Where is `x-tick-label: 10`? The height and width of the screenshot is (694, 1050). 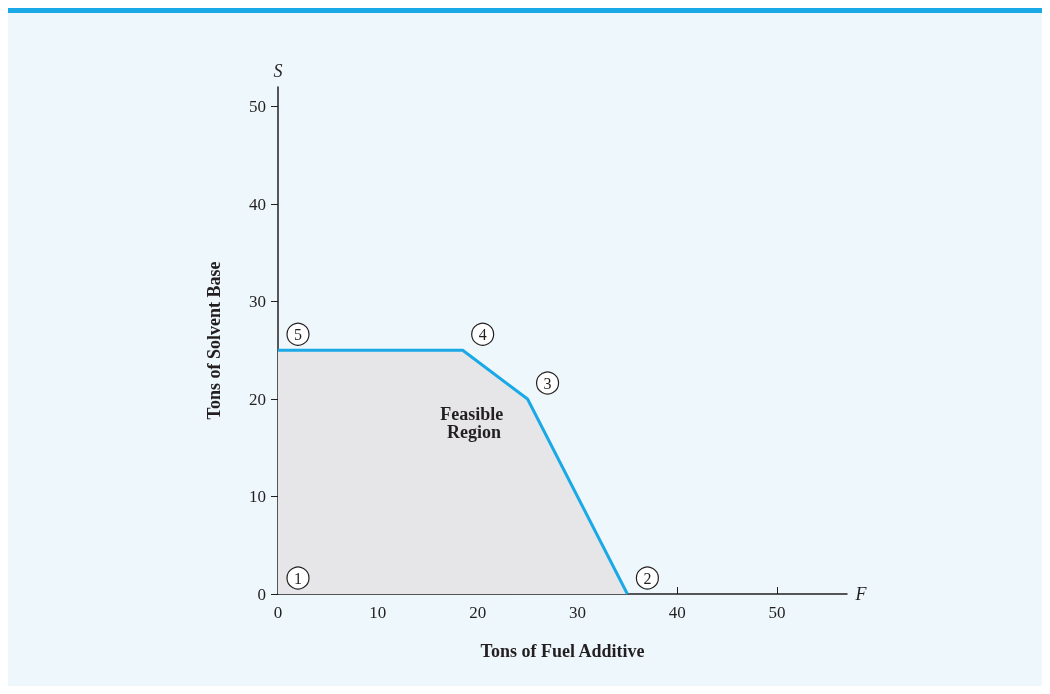 x-tick-label: 10 is located at coordinates (378, 612).